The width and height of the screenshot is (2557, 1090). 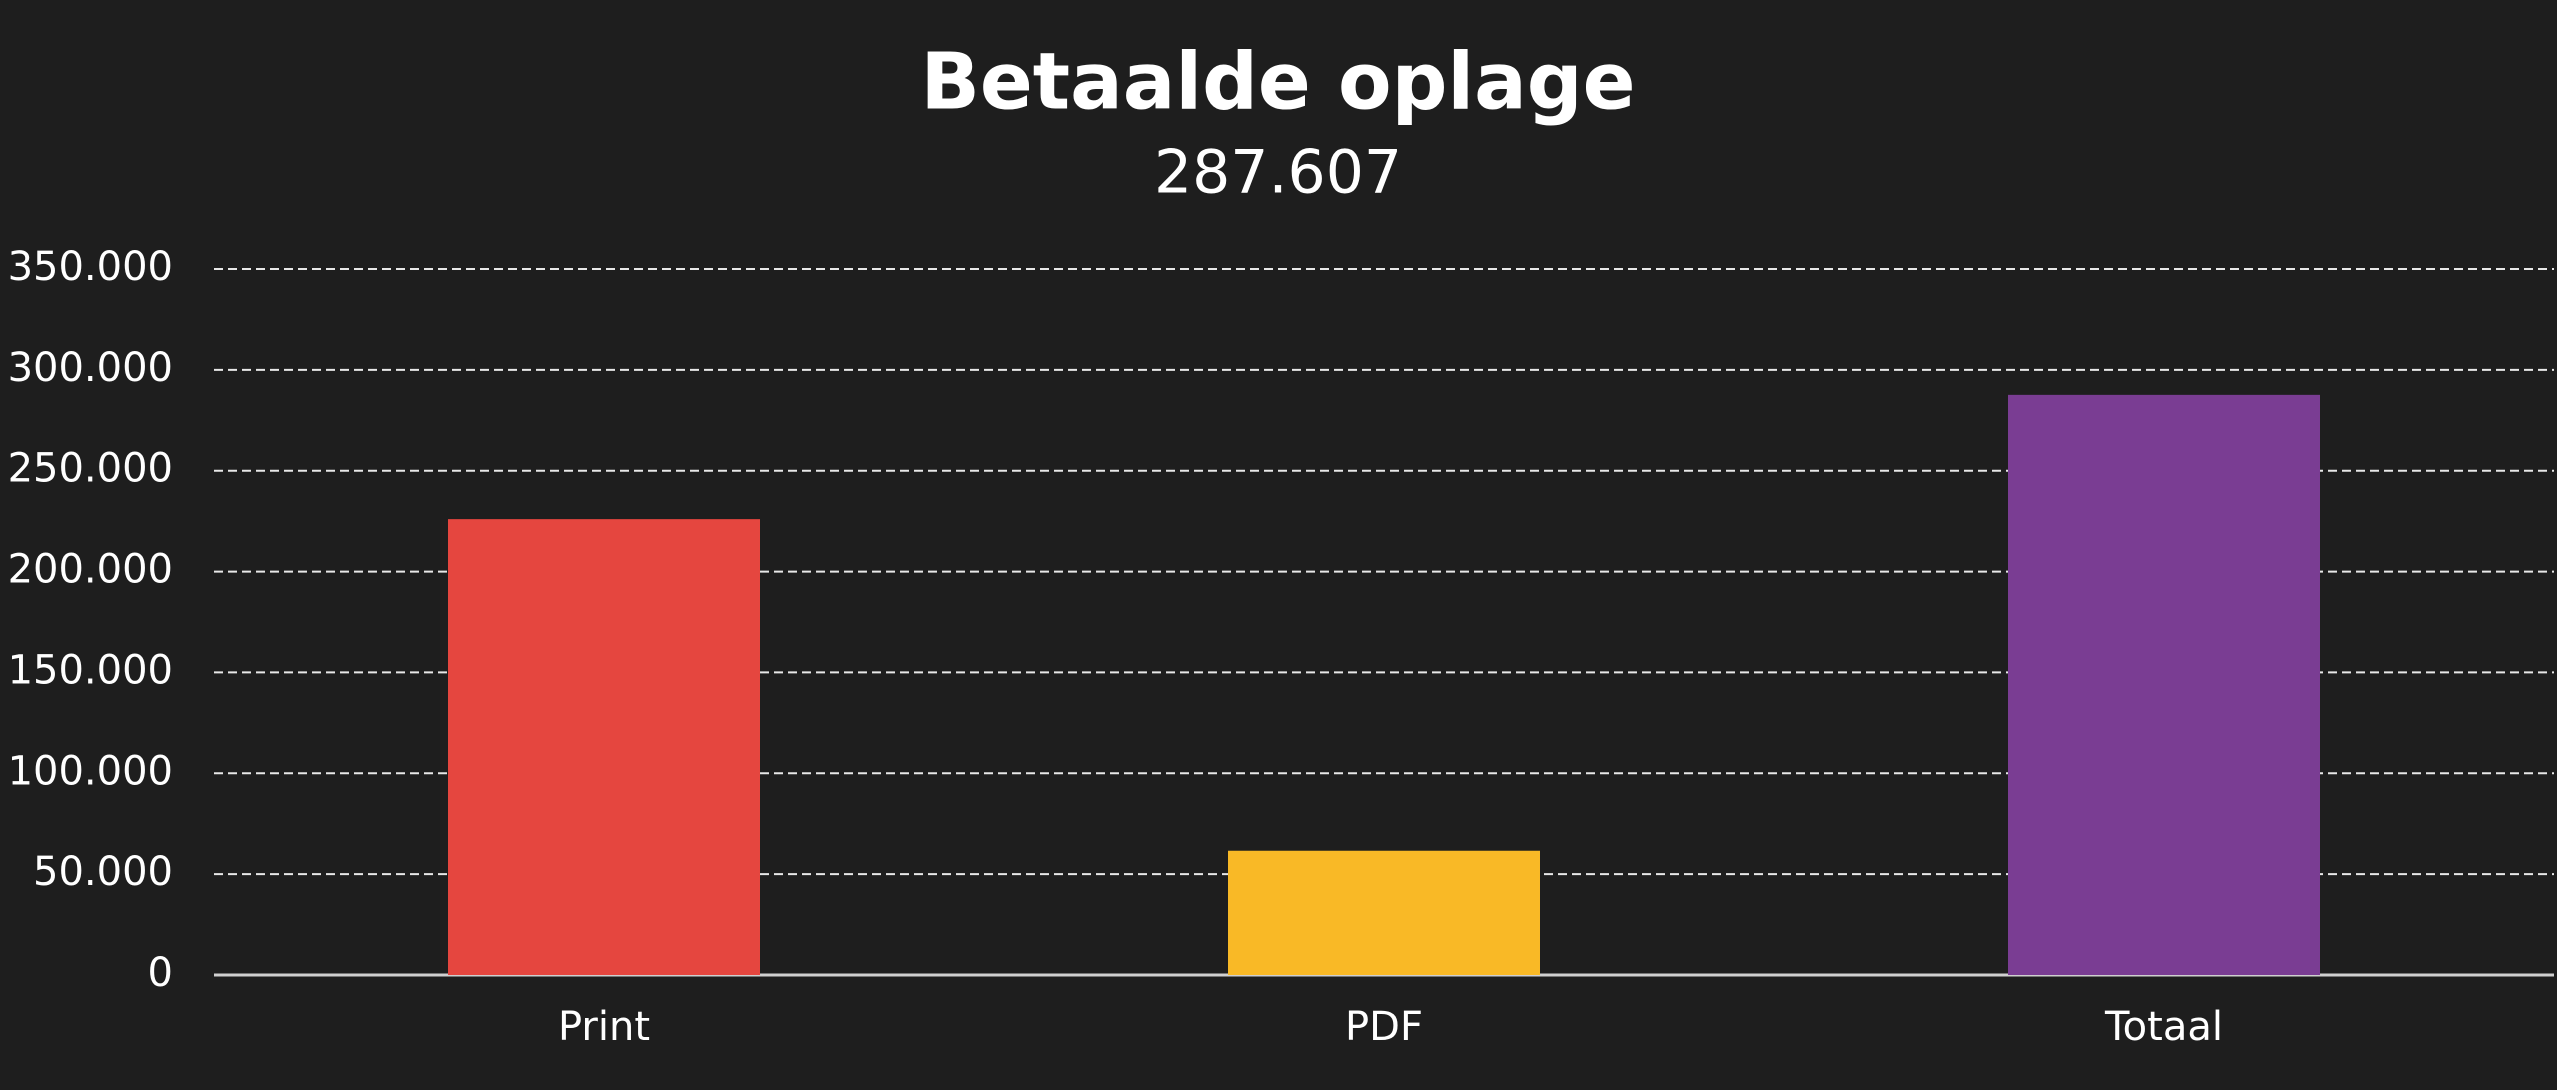 I want to click on y-tick-label: 200.000, so click(x=90, y=570).